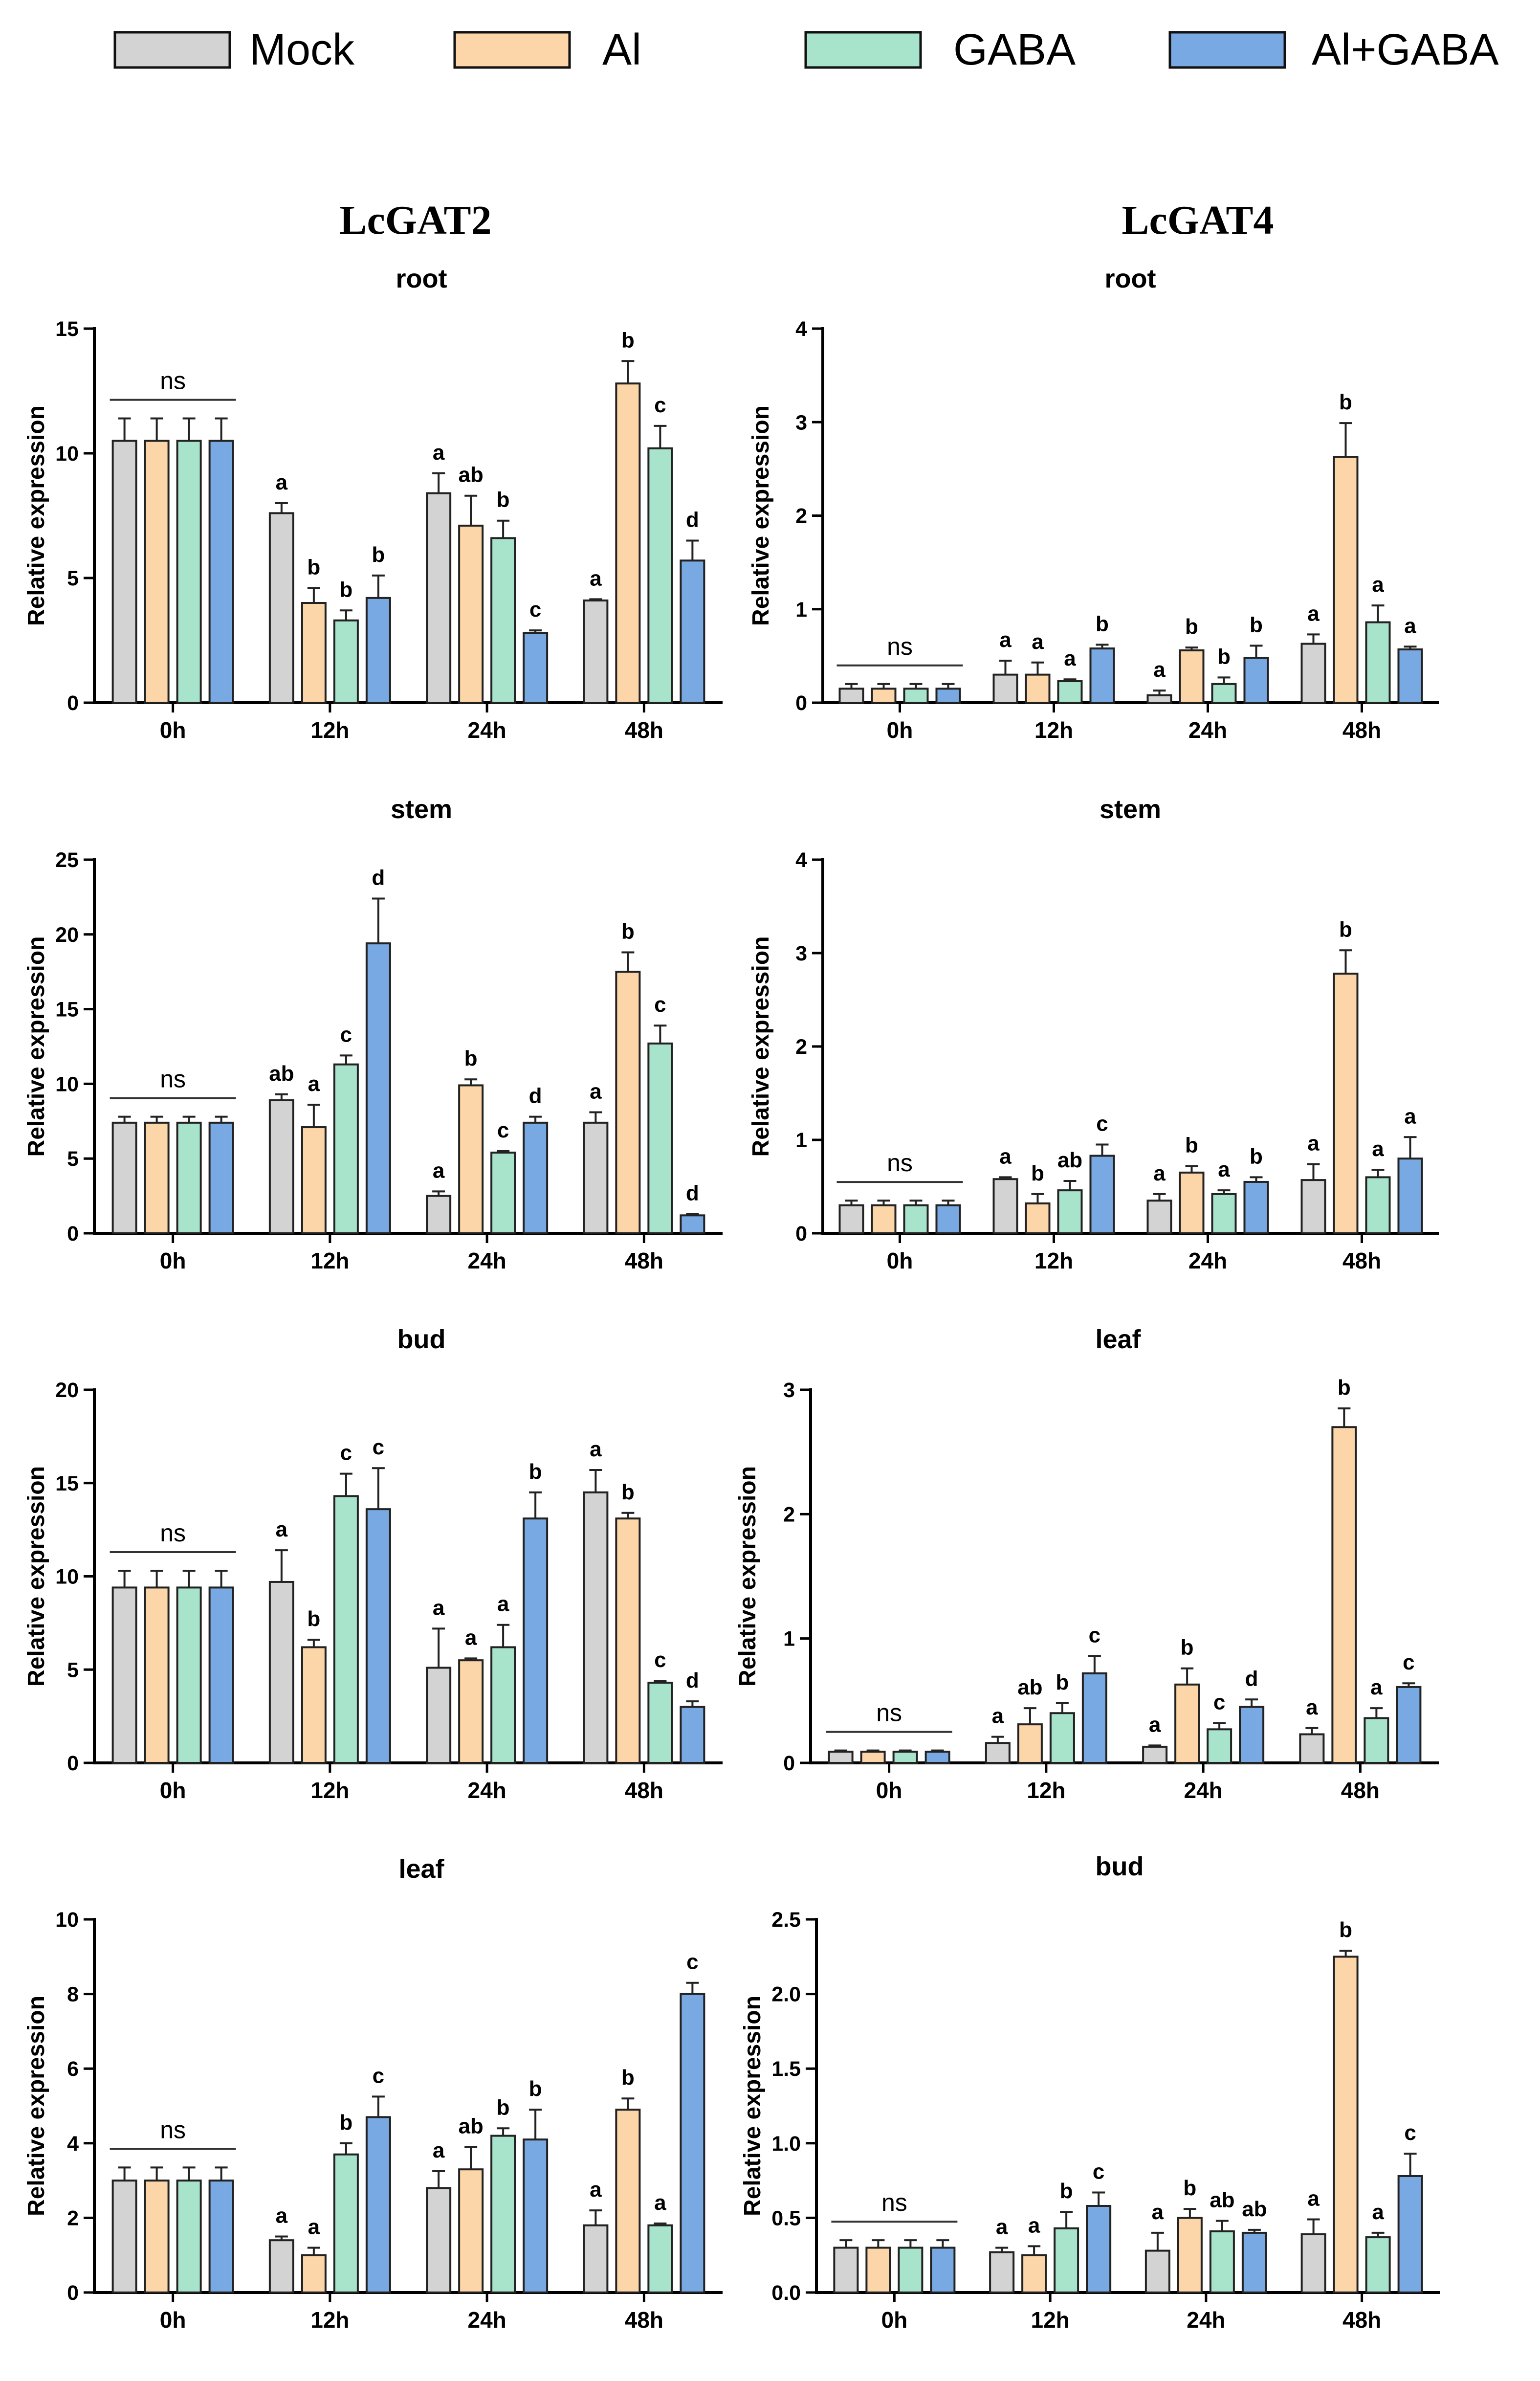 The height and width of the screenshot is (2381, 1540). I want to click on panel-title: root, so click(421, 278).